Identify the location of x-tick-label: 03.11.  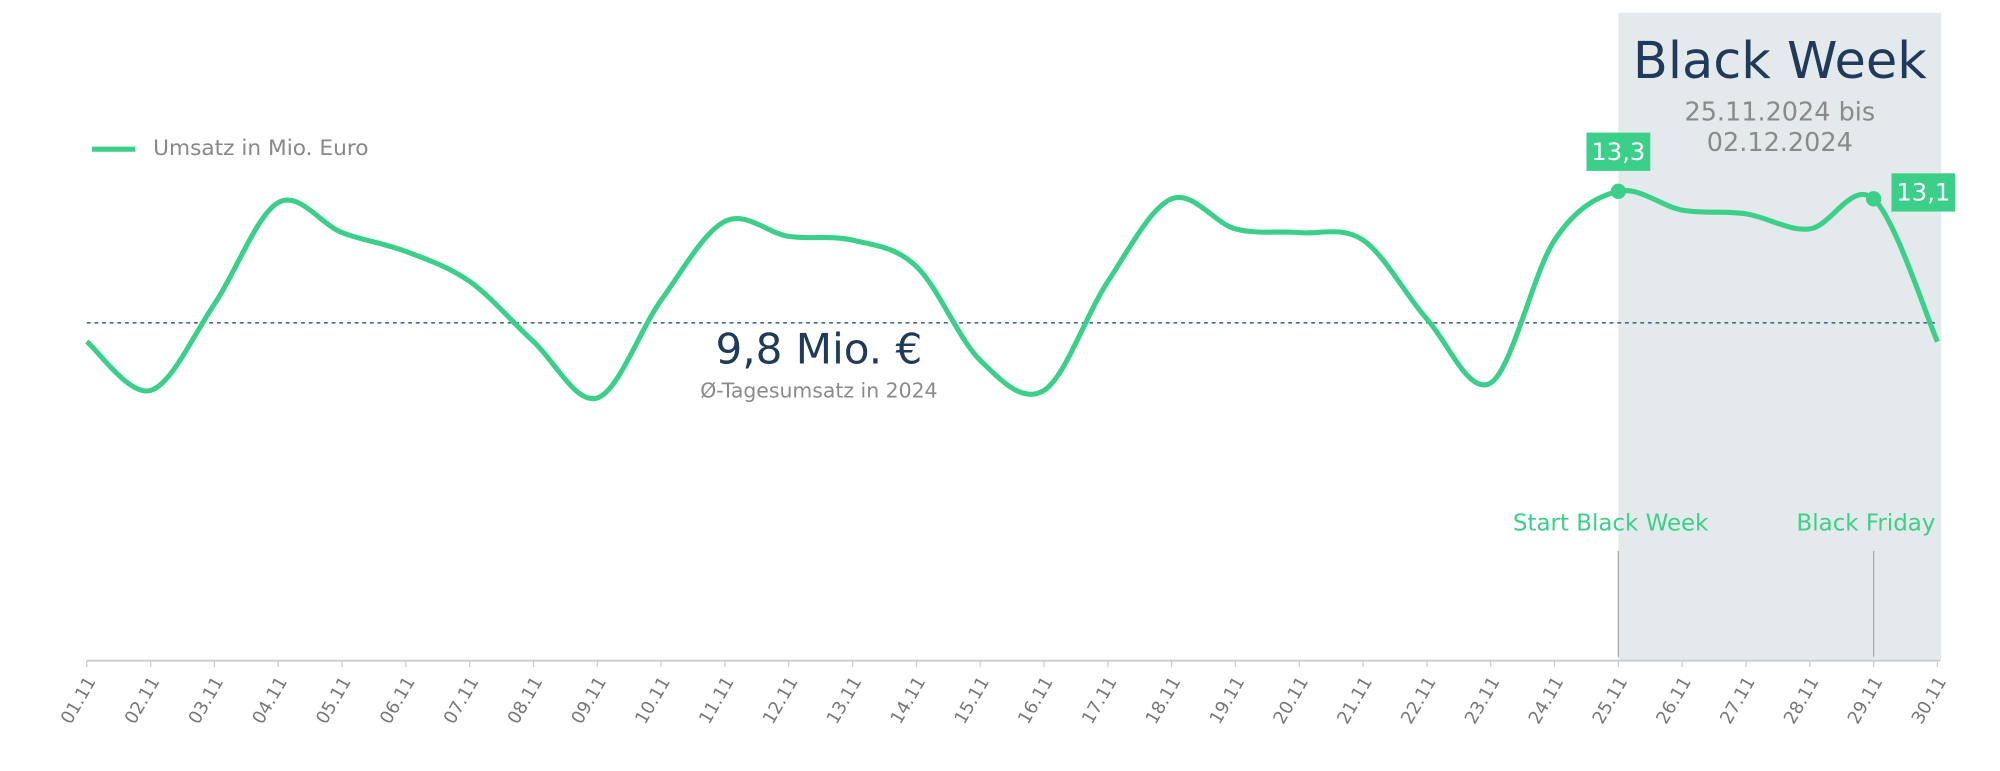
(206, 700).